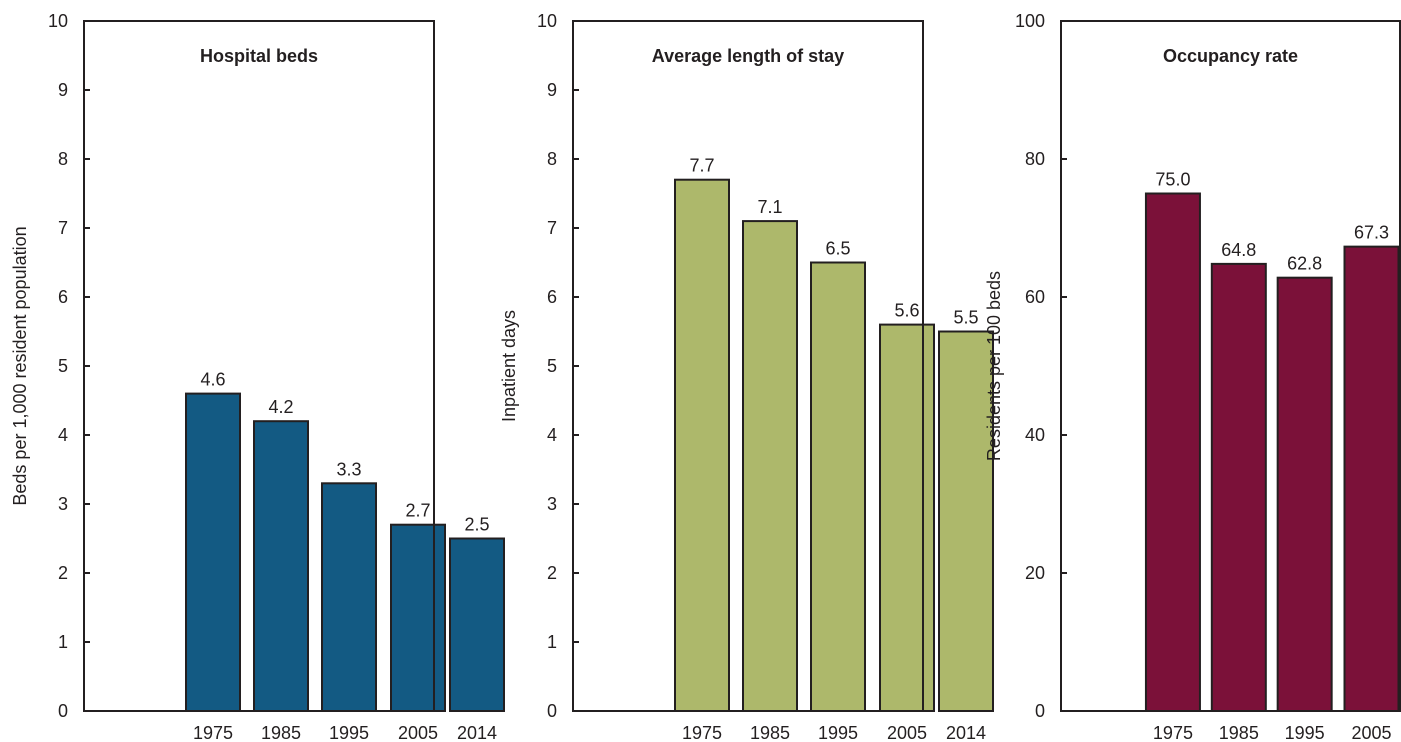 This screenshot has width=1401, height=742. Describe the element at coordinates (552, 435) in the screenshot. I see `average-length-of-stay-ytick-label: 4` at that location.